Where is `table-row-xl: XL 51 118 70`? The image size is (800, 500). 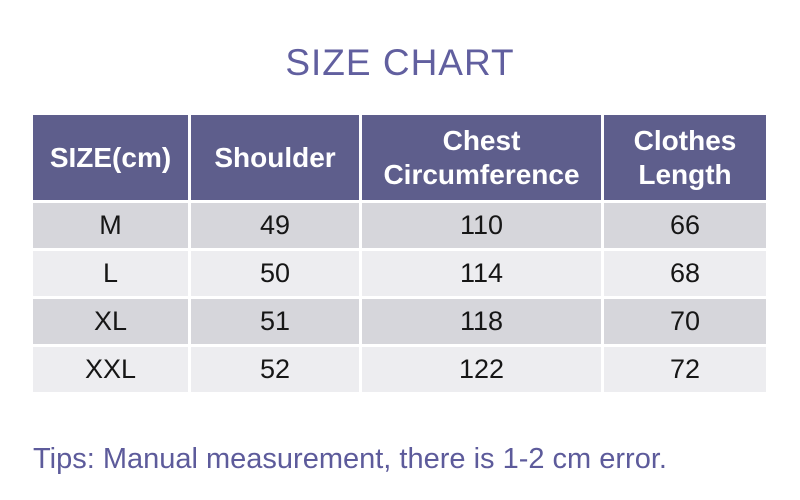
table-row-xl: XL 51 118 70 is located at coordinates (399, 321).